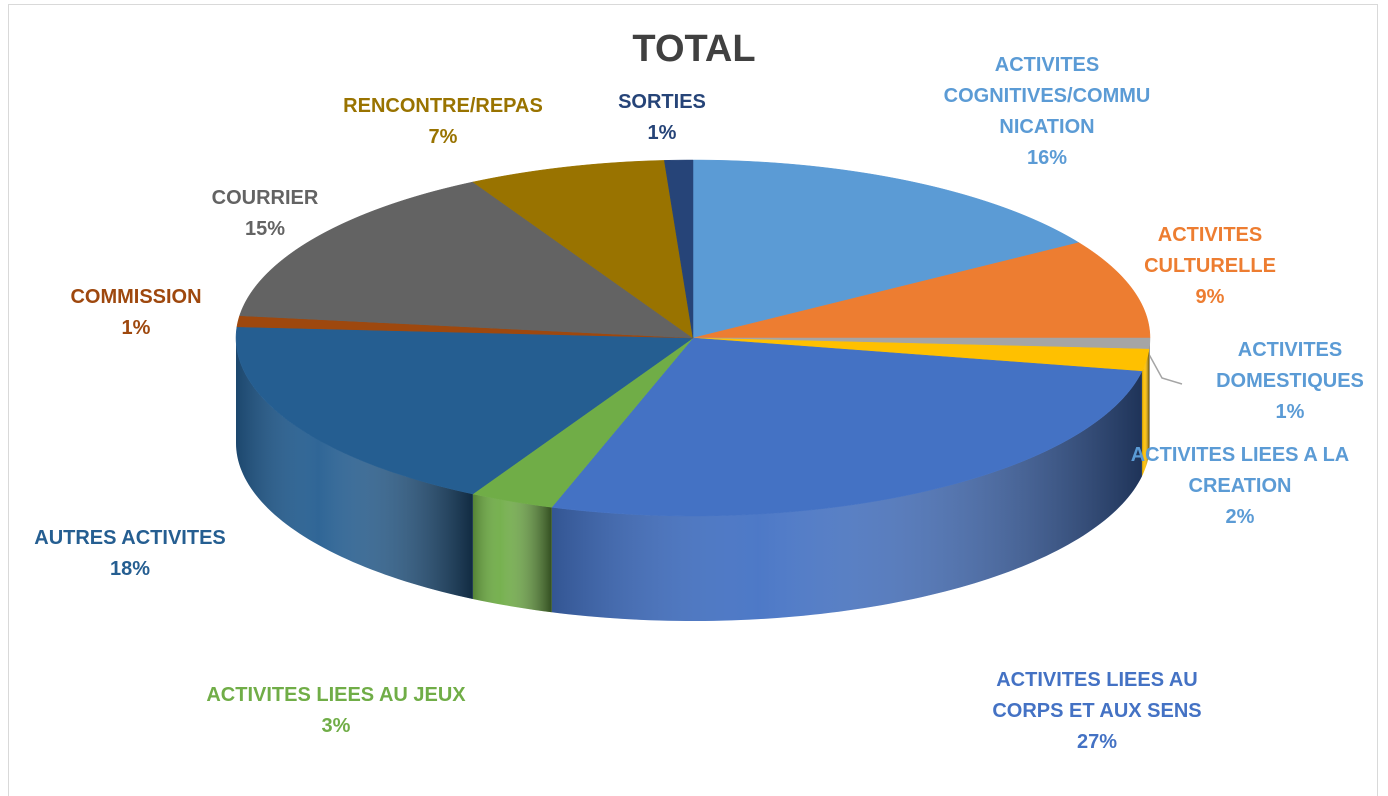 The width and height of the screenshot is (1388, 796). Describe the element at coordinates (1290, 365) in the screenshot. I see `category-label: ACTIVITES DOMESTIQUES` at that location.